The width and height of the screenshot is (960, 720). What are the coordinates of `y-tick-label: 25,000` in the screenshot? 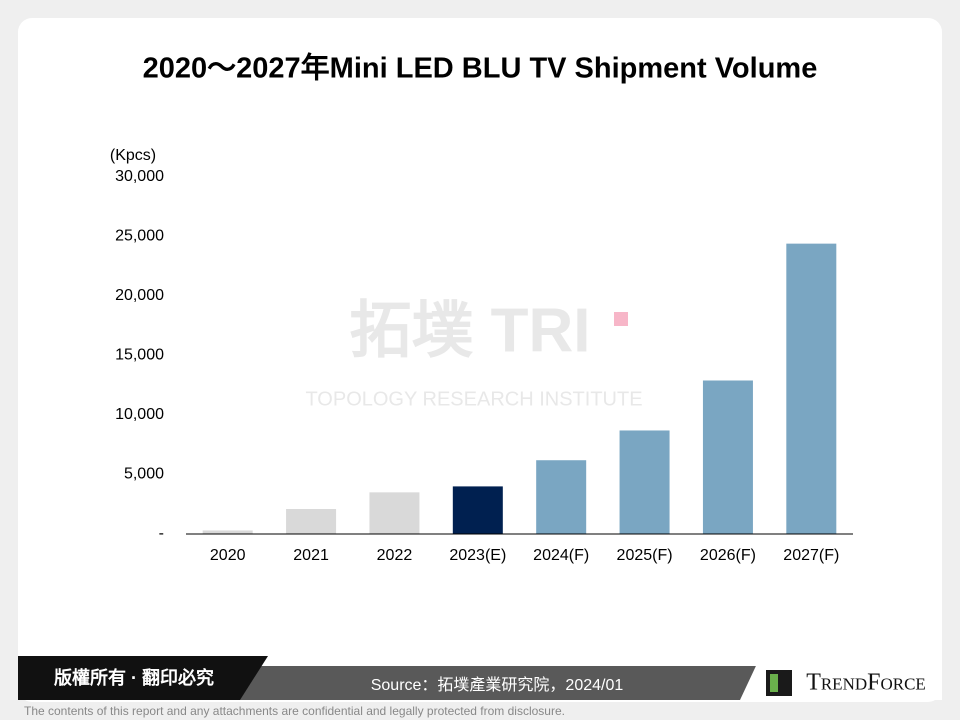 It's located at (139, 236).